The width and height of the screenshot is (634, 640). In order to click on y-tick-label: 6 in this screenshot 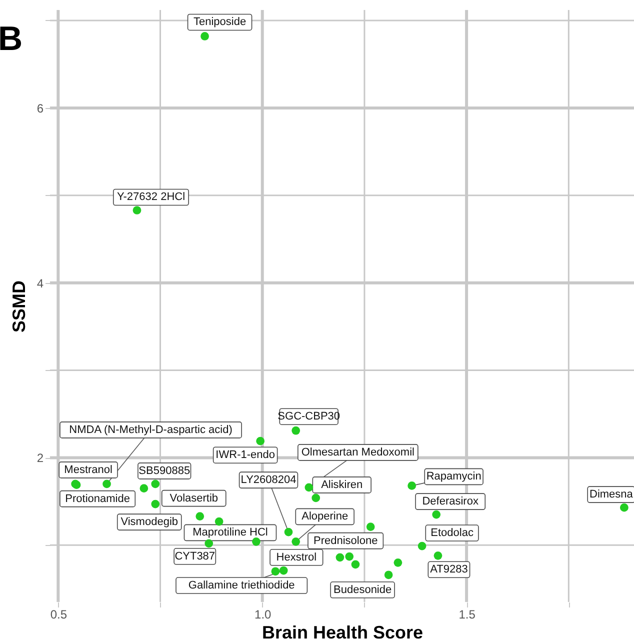, I will do `click(40, 108)`.